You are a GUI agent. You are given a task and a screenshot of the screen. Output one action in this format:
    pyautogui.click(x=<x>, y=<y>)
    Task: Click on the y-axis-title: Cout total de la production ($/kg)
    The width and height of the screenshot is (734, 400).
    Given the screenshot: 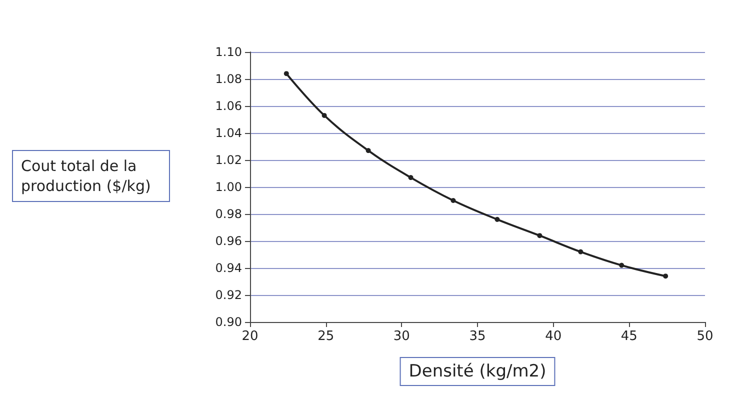 What is the action you would take?
    pyautogui.click(x=86, y=176)
    